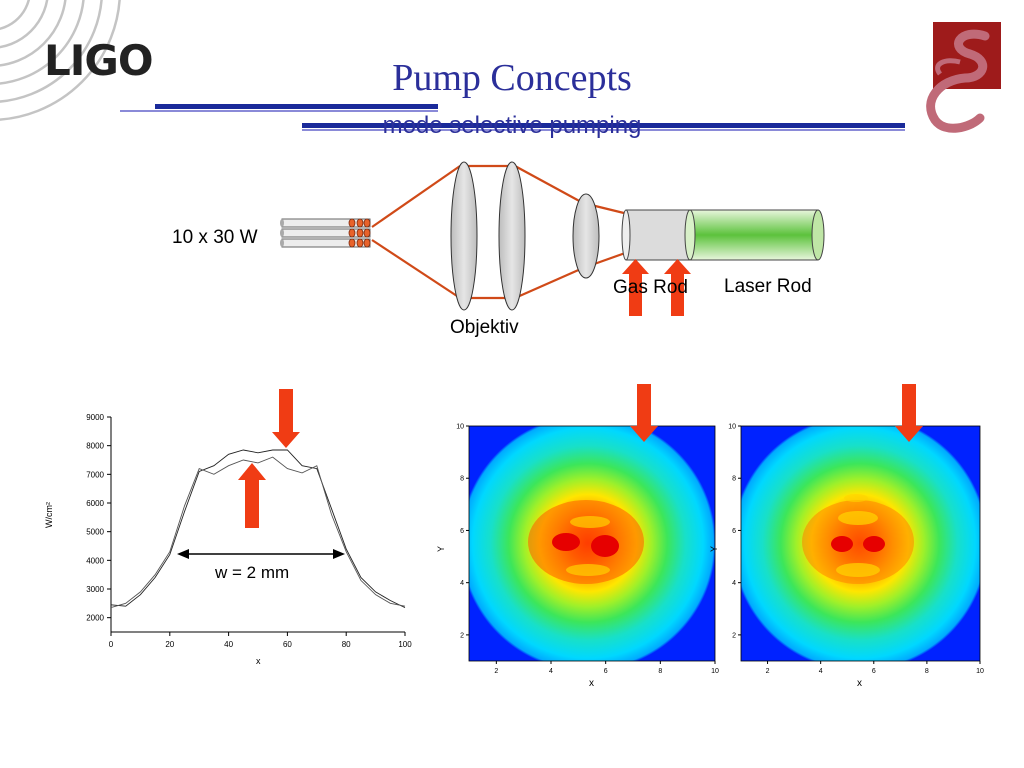  I want to click on header-rule-bottom, so click(603, 125).